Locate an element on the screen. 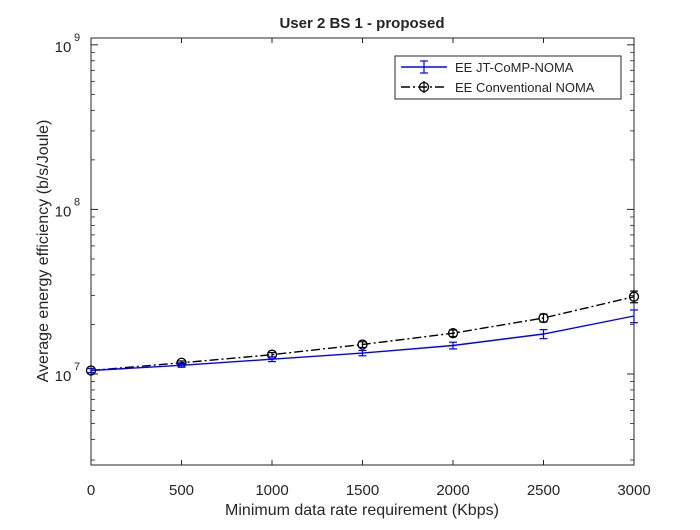 Image resolution: width=700 pixels, height=530 pixels. series-jt-comp-noma is located at coordinates (362, 341).